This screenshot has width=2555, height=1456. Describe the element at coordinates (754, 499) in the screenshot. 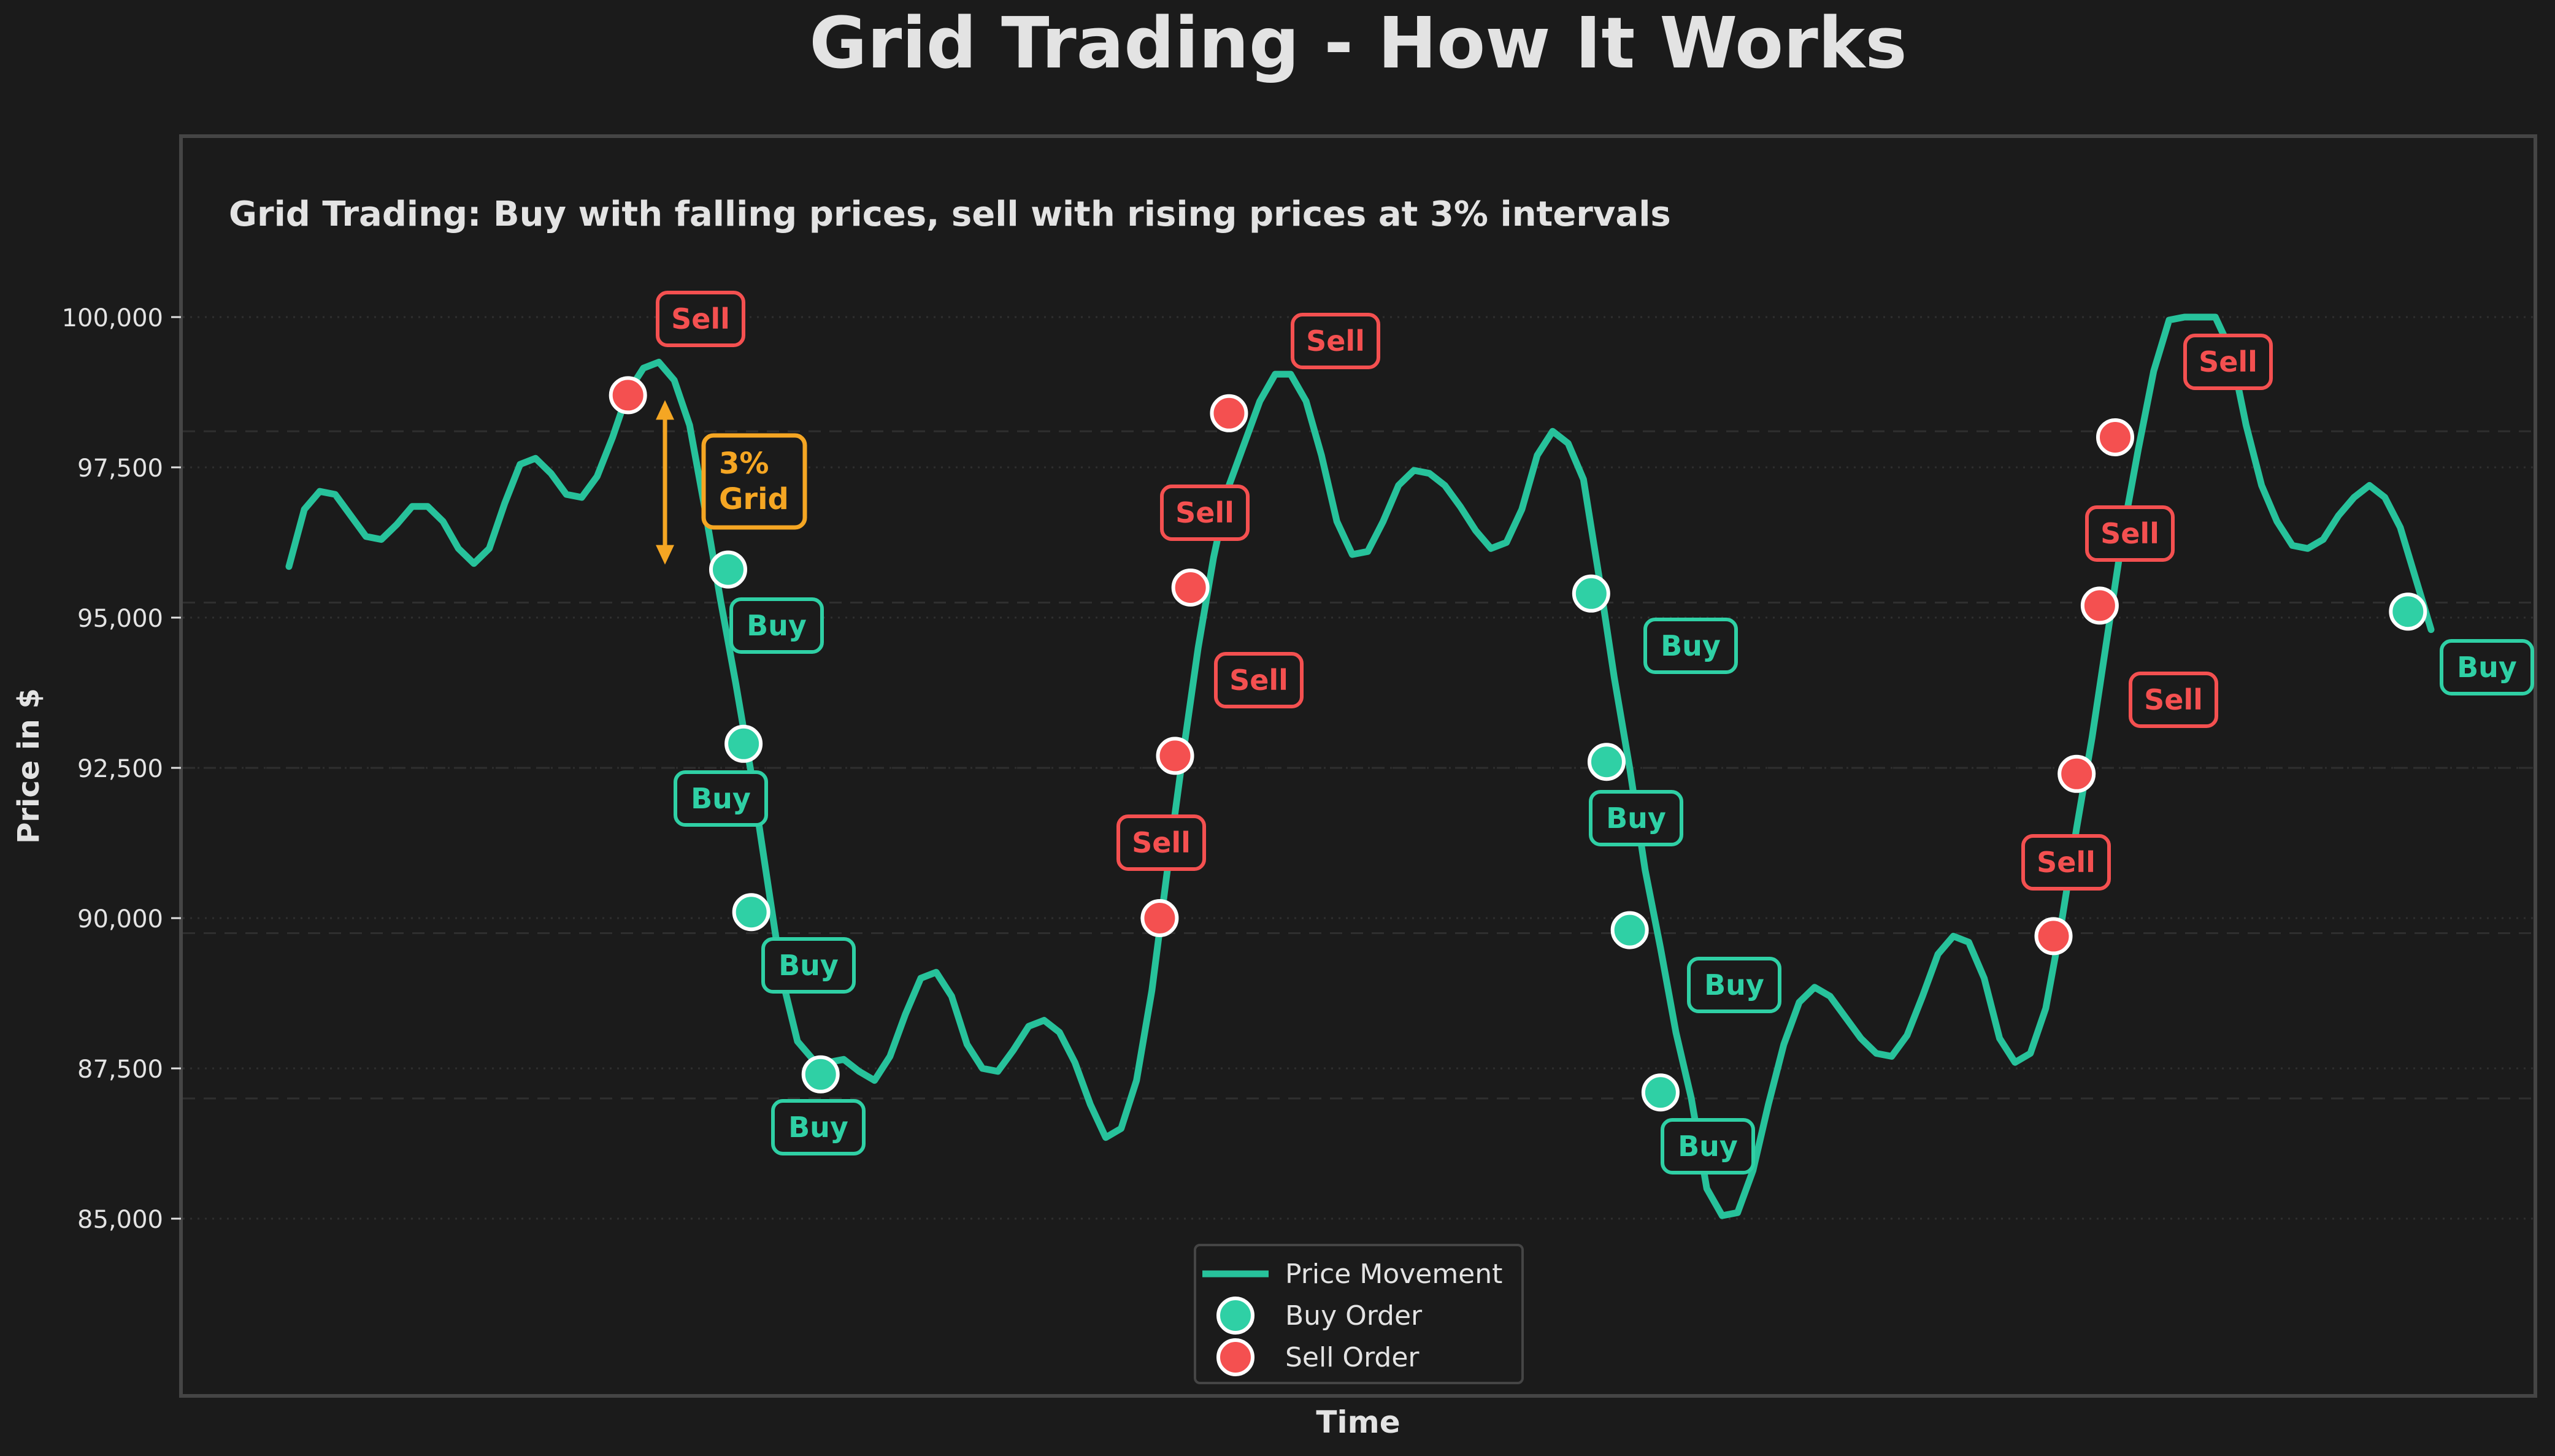

I see `grid-annotation-text: Grid` at that location.